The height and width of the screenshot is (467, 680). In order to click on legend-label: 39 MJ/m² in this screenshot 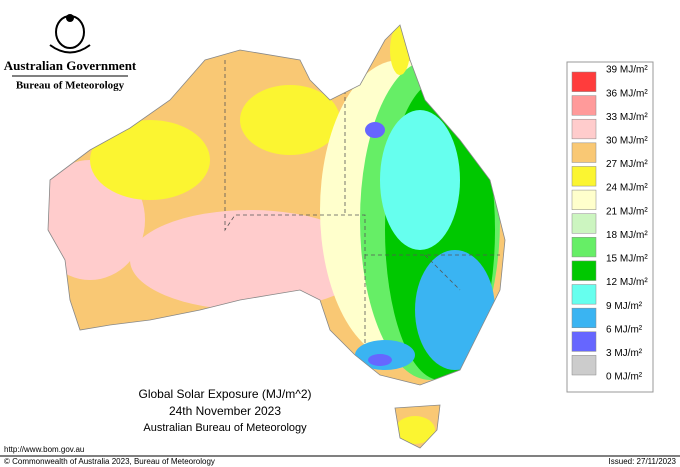, I will do `click(627, 70)`.